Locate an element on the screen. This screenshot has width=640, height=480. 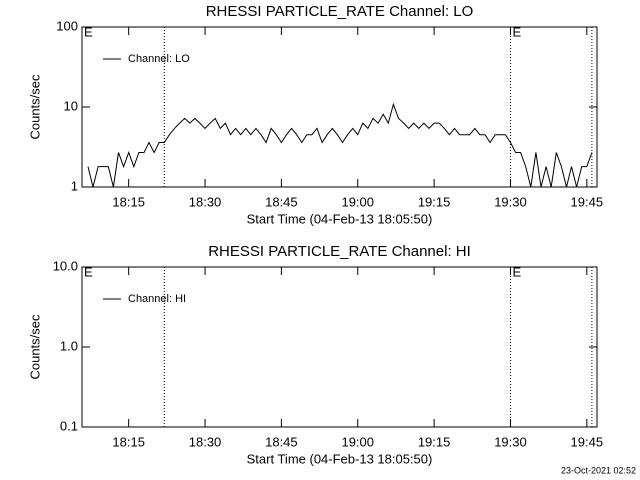
y-tick-label: 10.0 is located at coordinates (65, 265).